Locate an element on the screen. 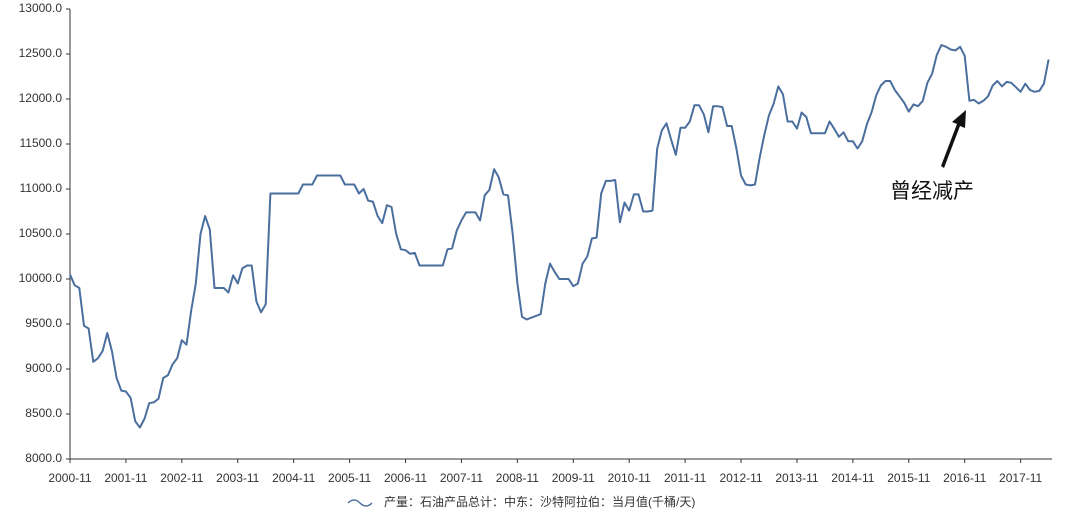 Image resolution: width=1080 pixels, height=517 pixels. y-tick-label: 8500.0 is located at coordinates (43, 413).